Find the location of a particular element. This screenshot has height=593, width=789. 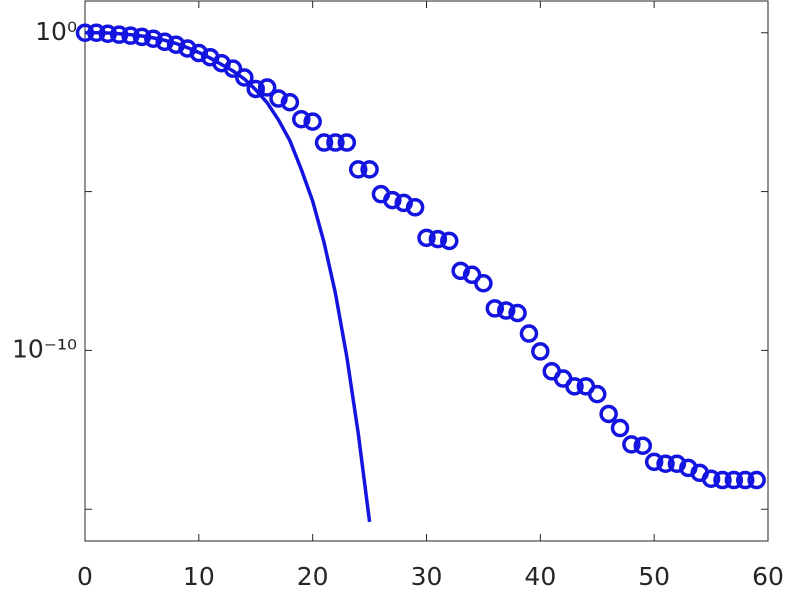

y-tick-label: 10⁰ is located at coordinates (56, 31).